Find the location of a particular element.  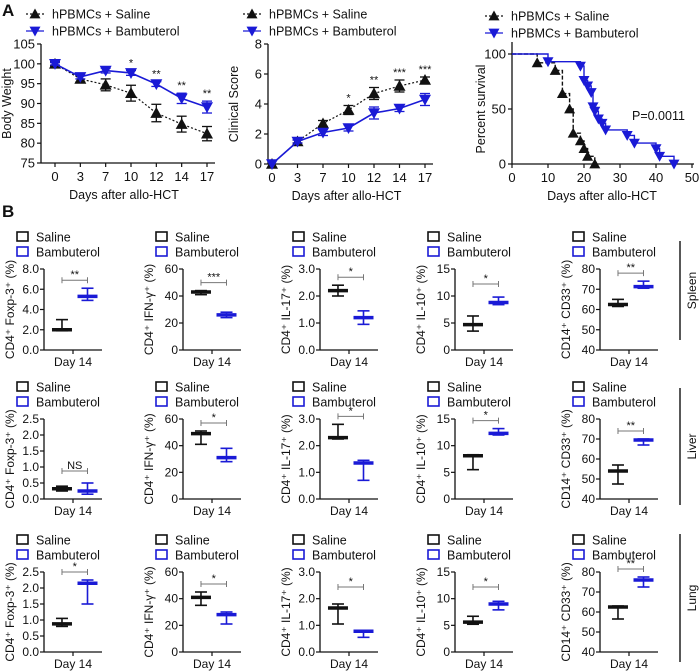

organ-label: Liver is located at coordinates (692, 446).